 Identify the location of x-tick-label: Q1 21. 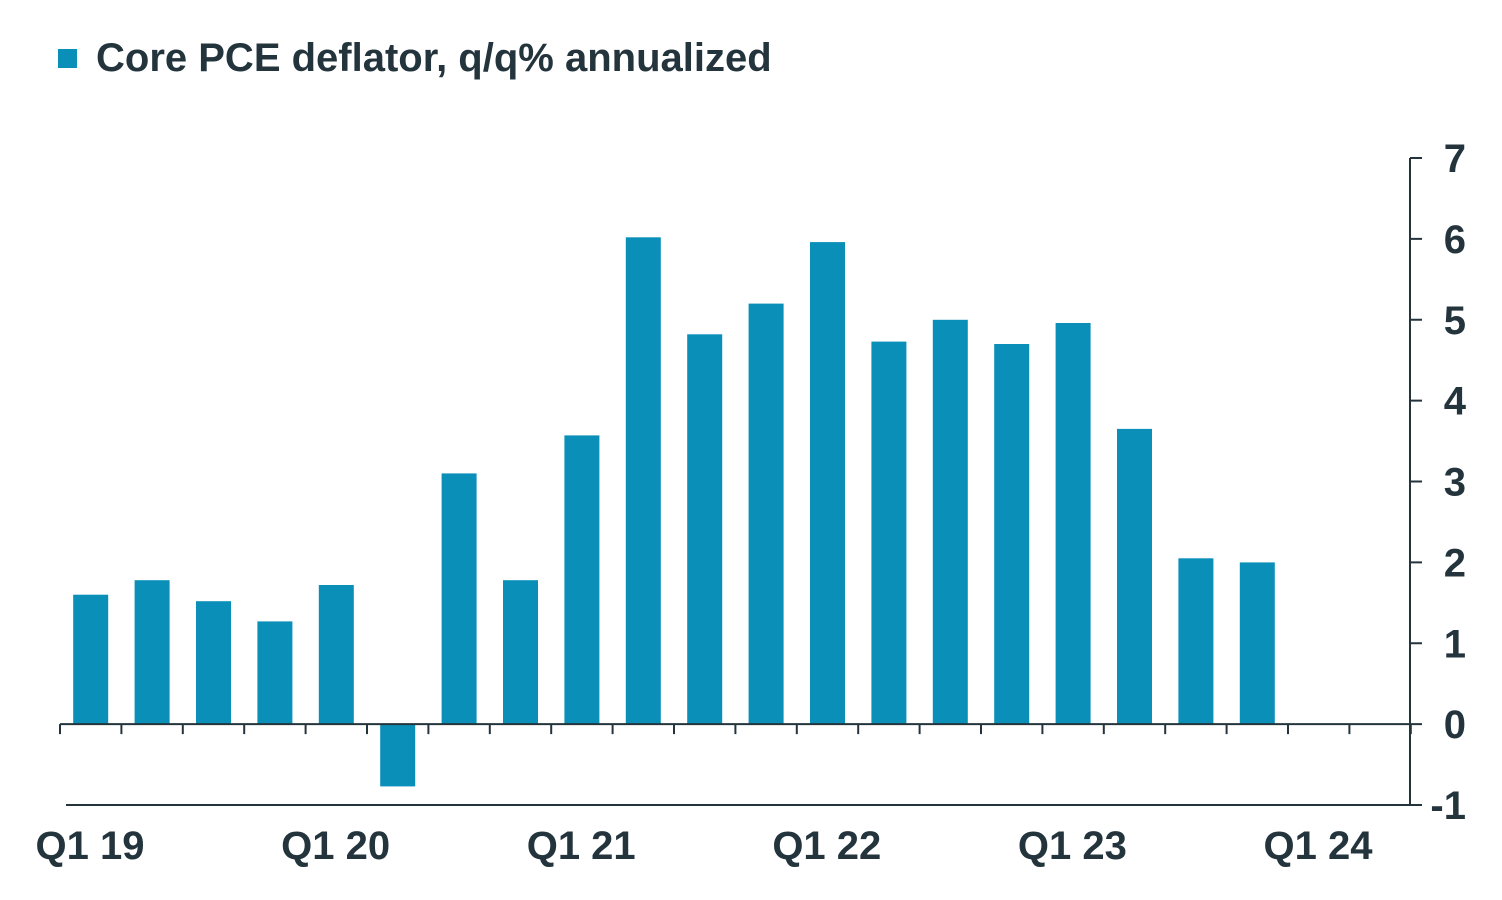
(581, 846).